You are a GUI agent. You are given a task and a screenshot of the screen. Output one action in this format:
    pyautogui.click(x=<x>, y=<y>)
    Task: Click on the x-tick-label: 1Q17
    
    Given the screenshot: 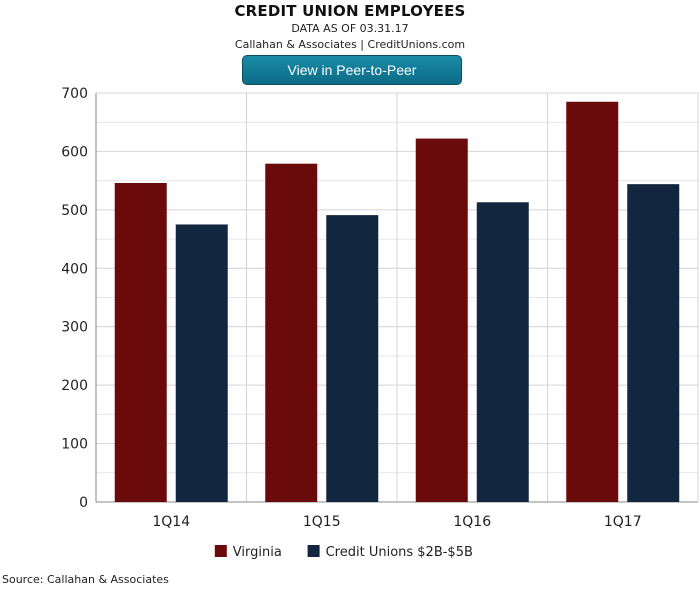 What is the action you would take?
    pyautogui.click(x=623, y=522)
    